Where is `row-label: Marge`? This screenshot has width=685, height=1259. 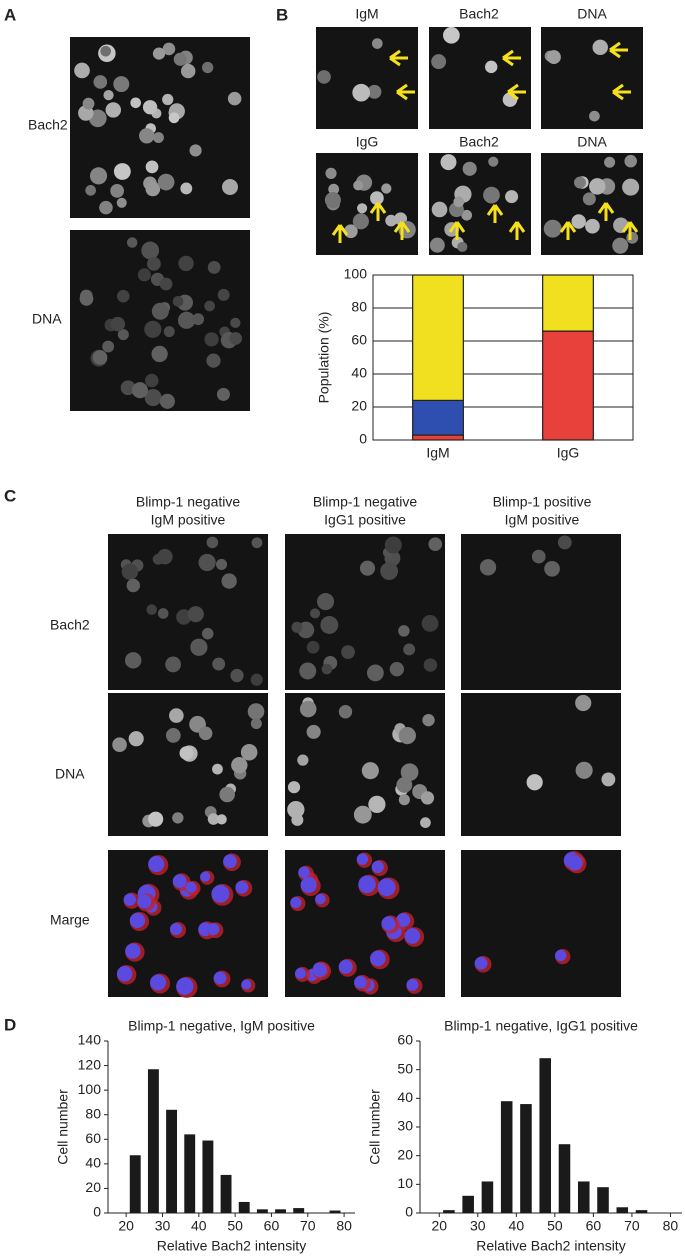
row-label: Marge is located at coordinates (70, 920).